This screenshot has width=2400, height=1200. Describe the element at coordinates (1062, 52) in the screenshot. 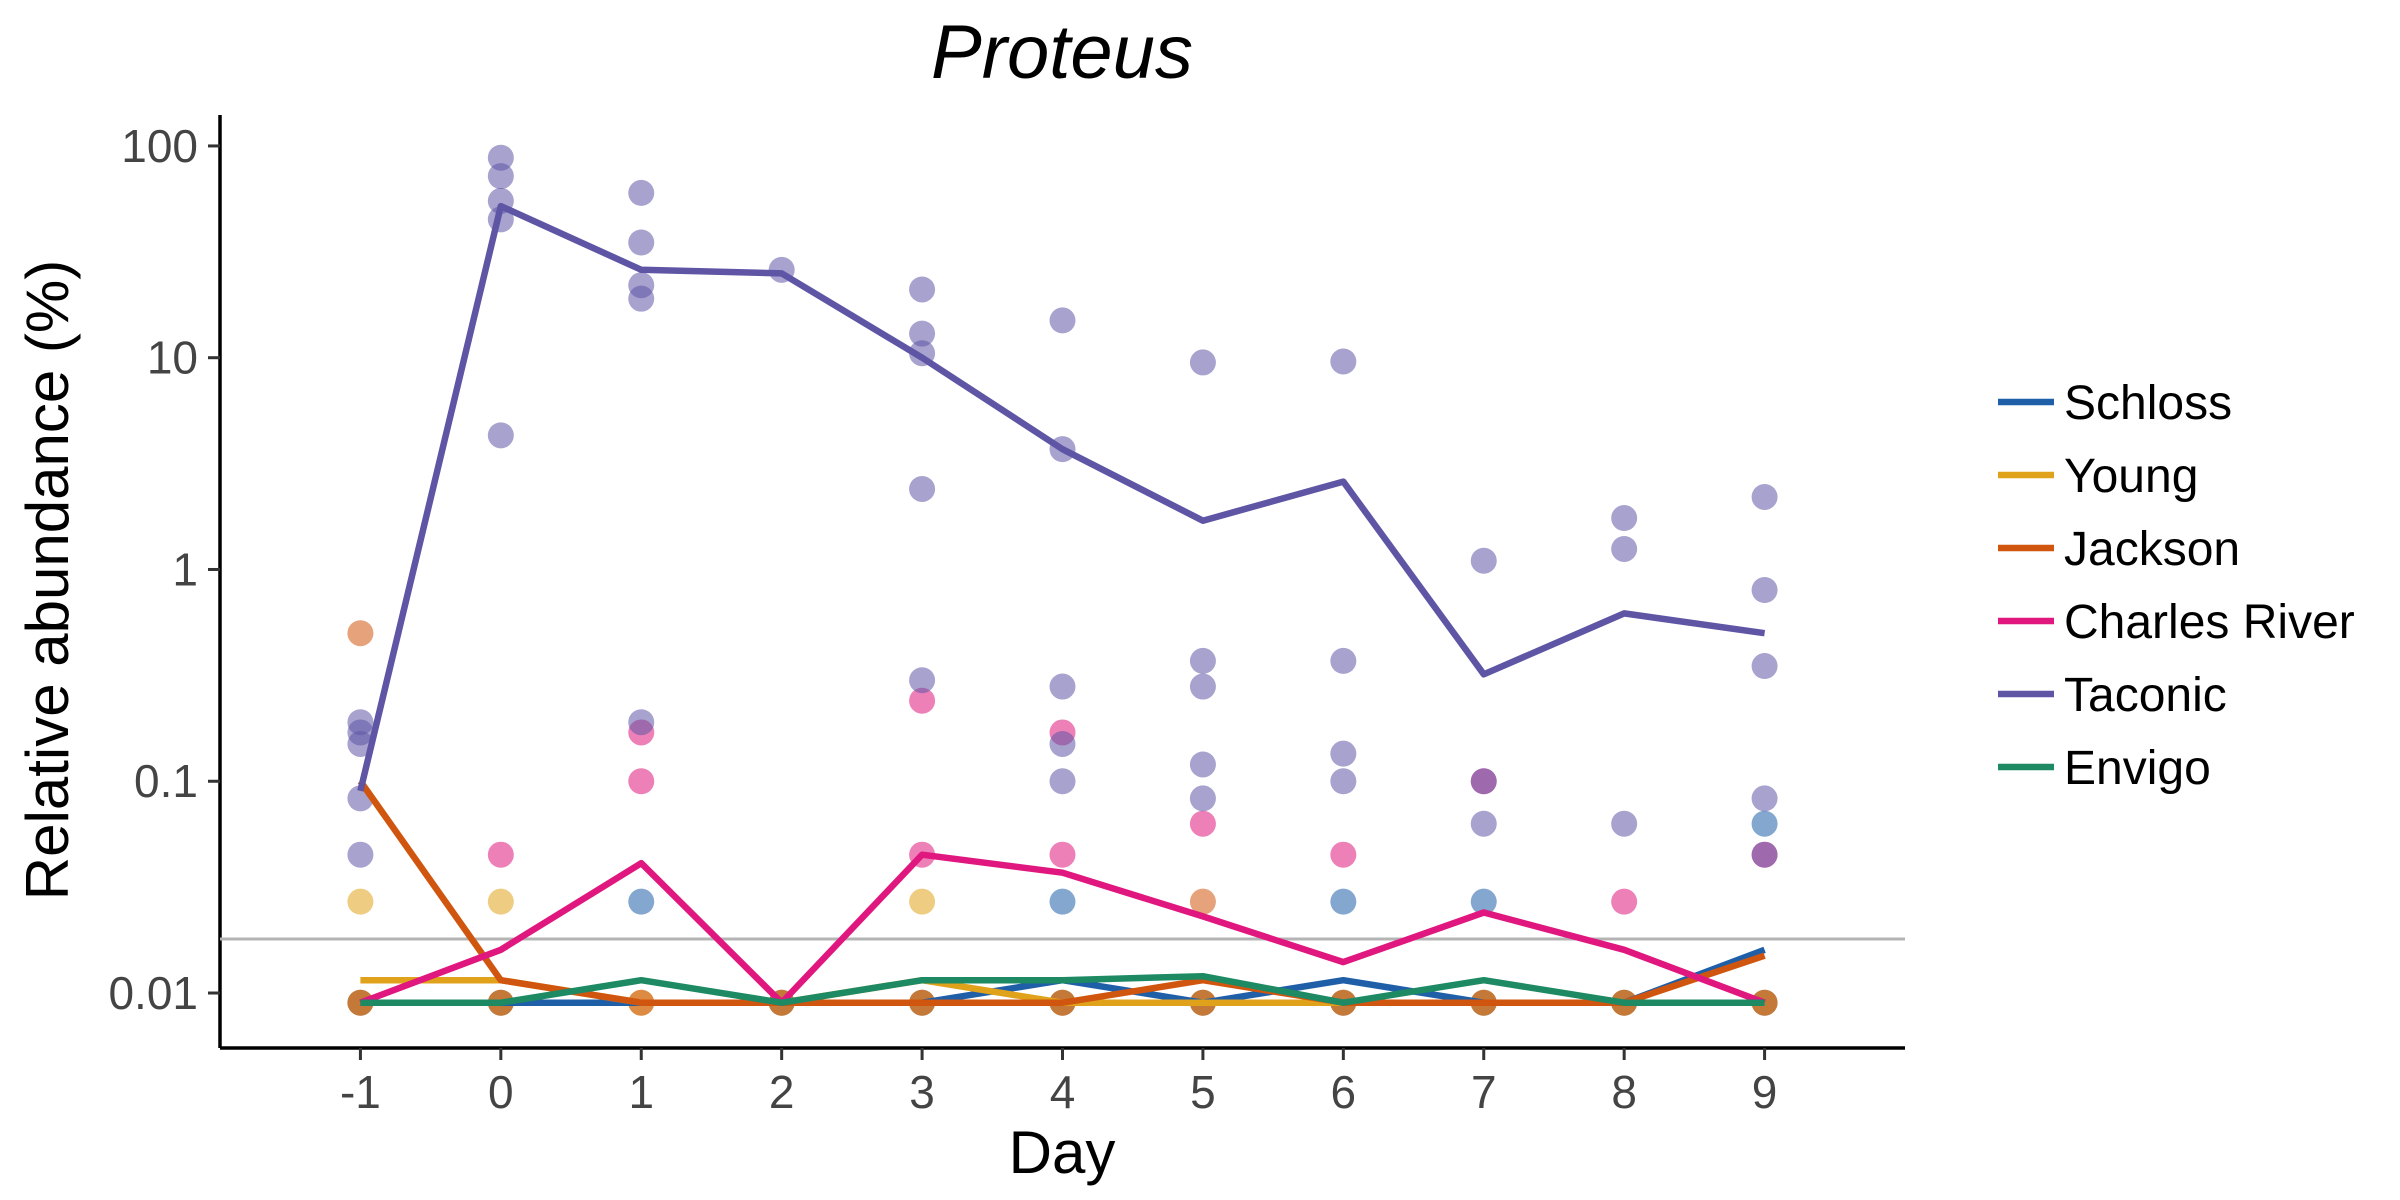

I see `chart-title: Proteus` at that location.